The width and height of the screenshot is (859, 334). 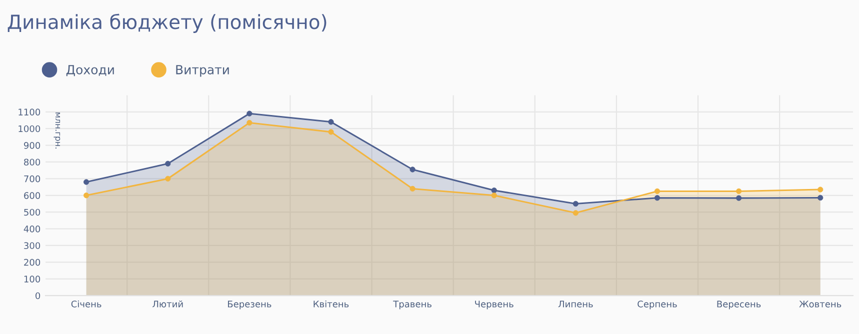 I want to click on y-tick-label: 200, so click(x=32, y=262).